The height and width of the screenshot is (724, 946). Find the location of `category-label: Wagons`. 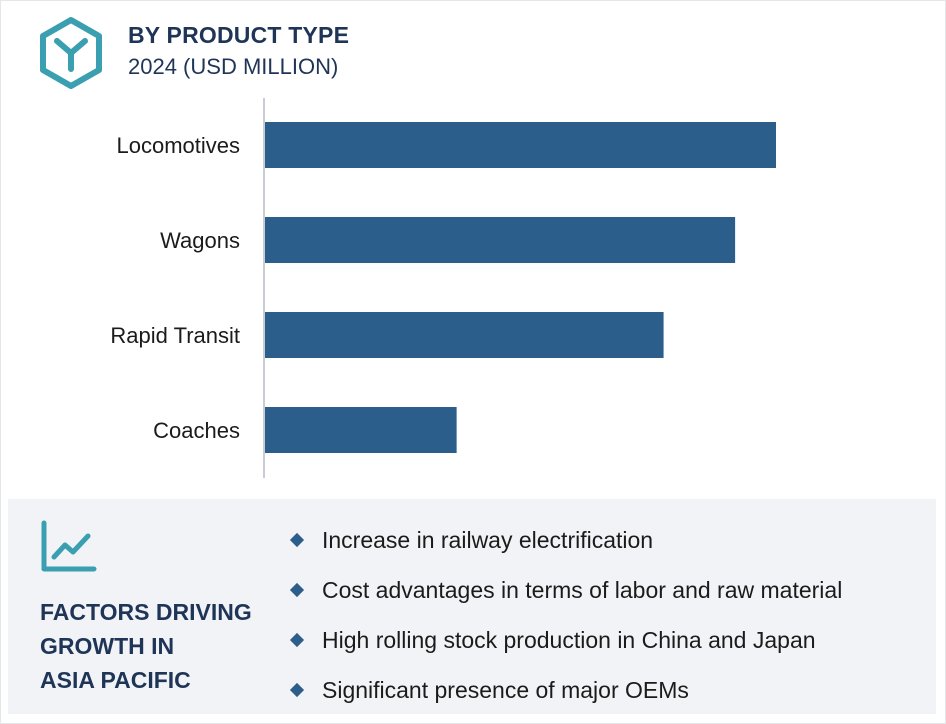

category-label: Wagons is located at coordinates (200, 240).